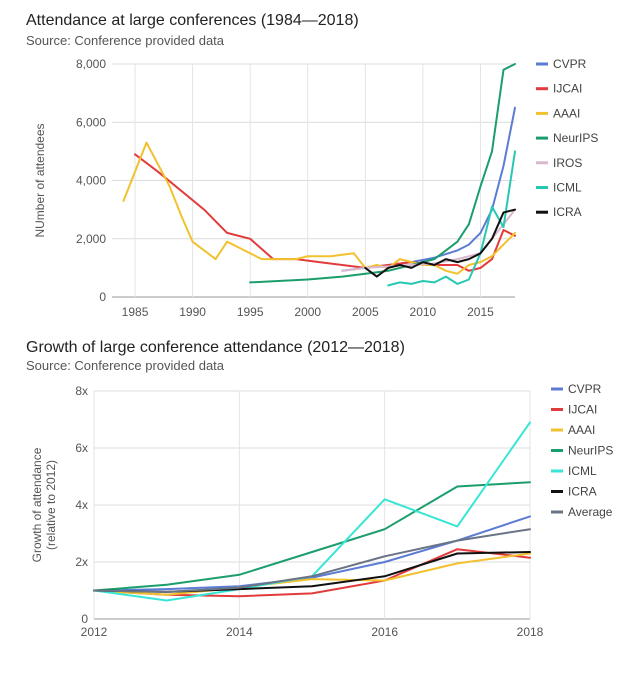 The height and width of the screenshot is (677, 644). What do you see at coordinates (423, 312) in the screenshot?
I see `x-tick-label: 2010` at bounding box center [423, 312].